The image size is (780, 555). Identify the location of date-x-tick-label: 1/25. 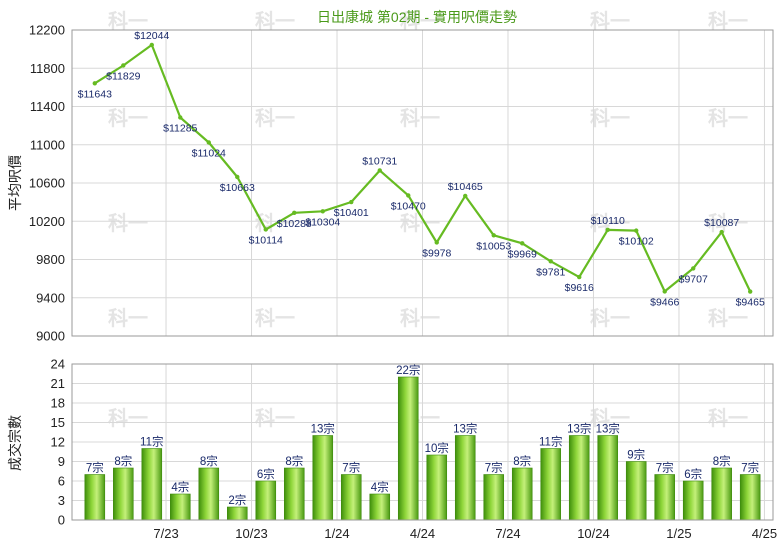
(678, 533).